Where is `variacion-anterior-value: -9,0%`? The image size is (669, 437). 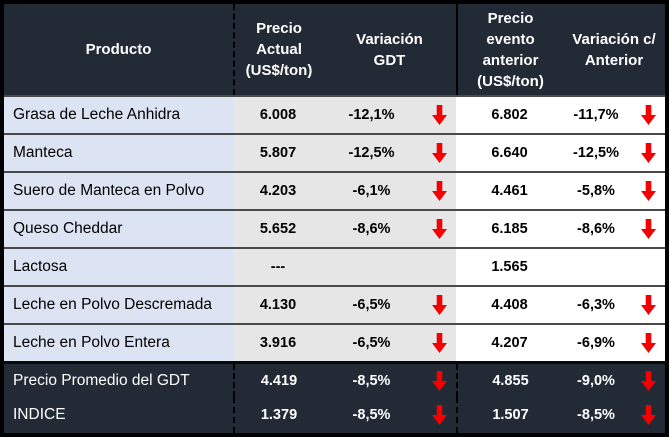
variacion-anterior-value: -9,0% is located at coordinates (596, 380).